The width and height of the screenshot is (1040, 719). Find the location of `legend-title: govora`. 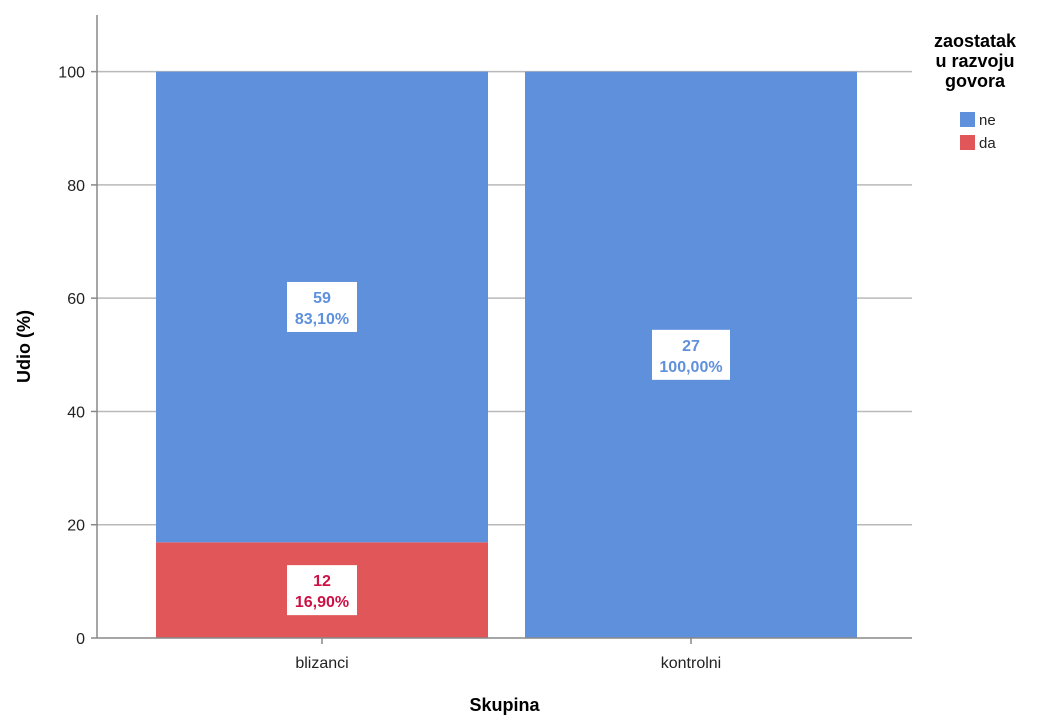

legend-title: govora is located at coordinates (975, 81).